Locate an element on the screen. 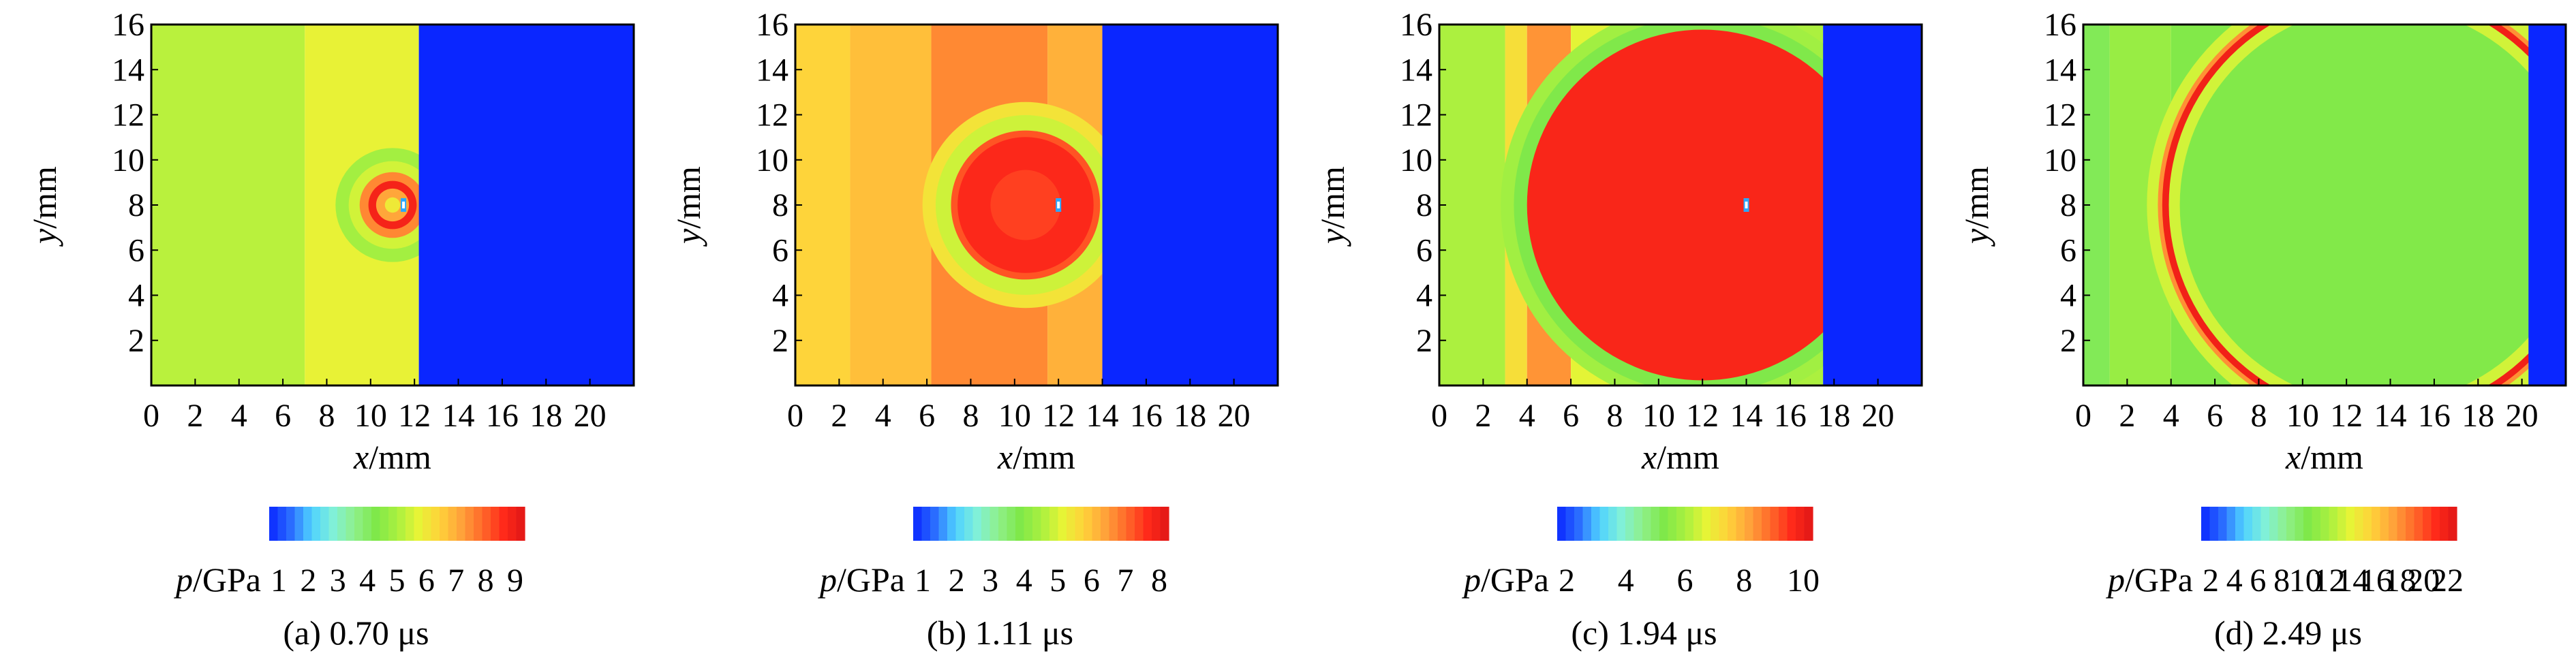 This screenshot has width=2576, height=662. y-tick-label: 6 is located at coordinates (2068, 250).